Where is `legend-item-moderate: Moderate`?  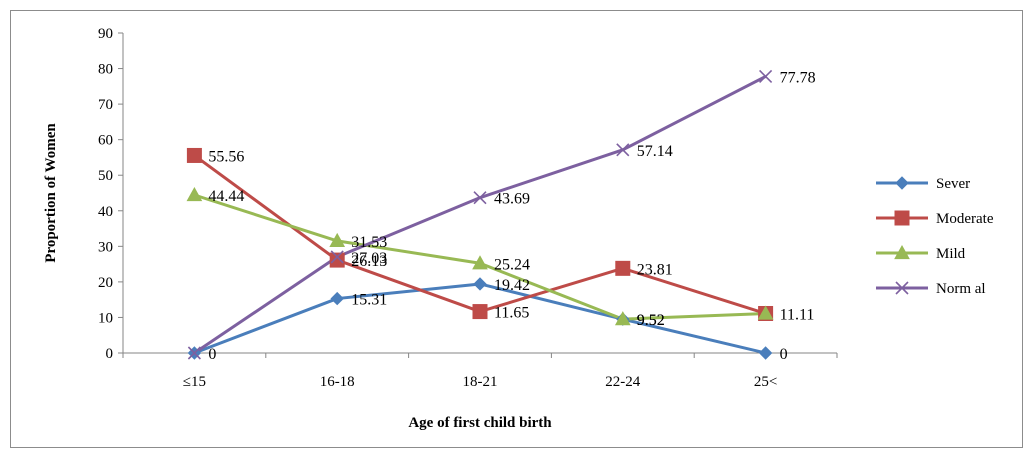 legend-item-moderate: Moderate is located at coordinates (935, 218).